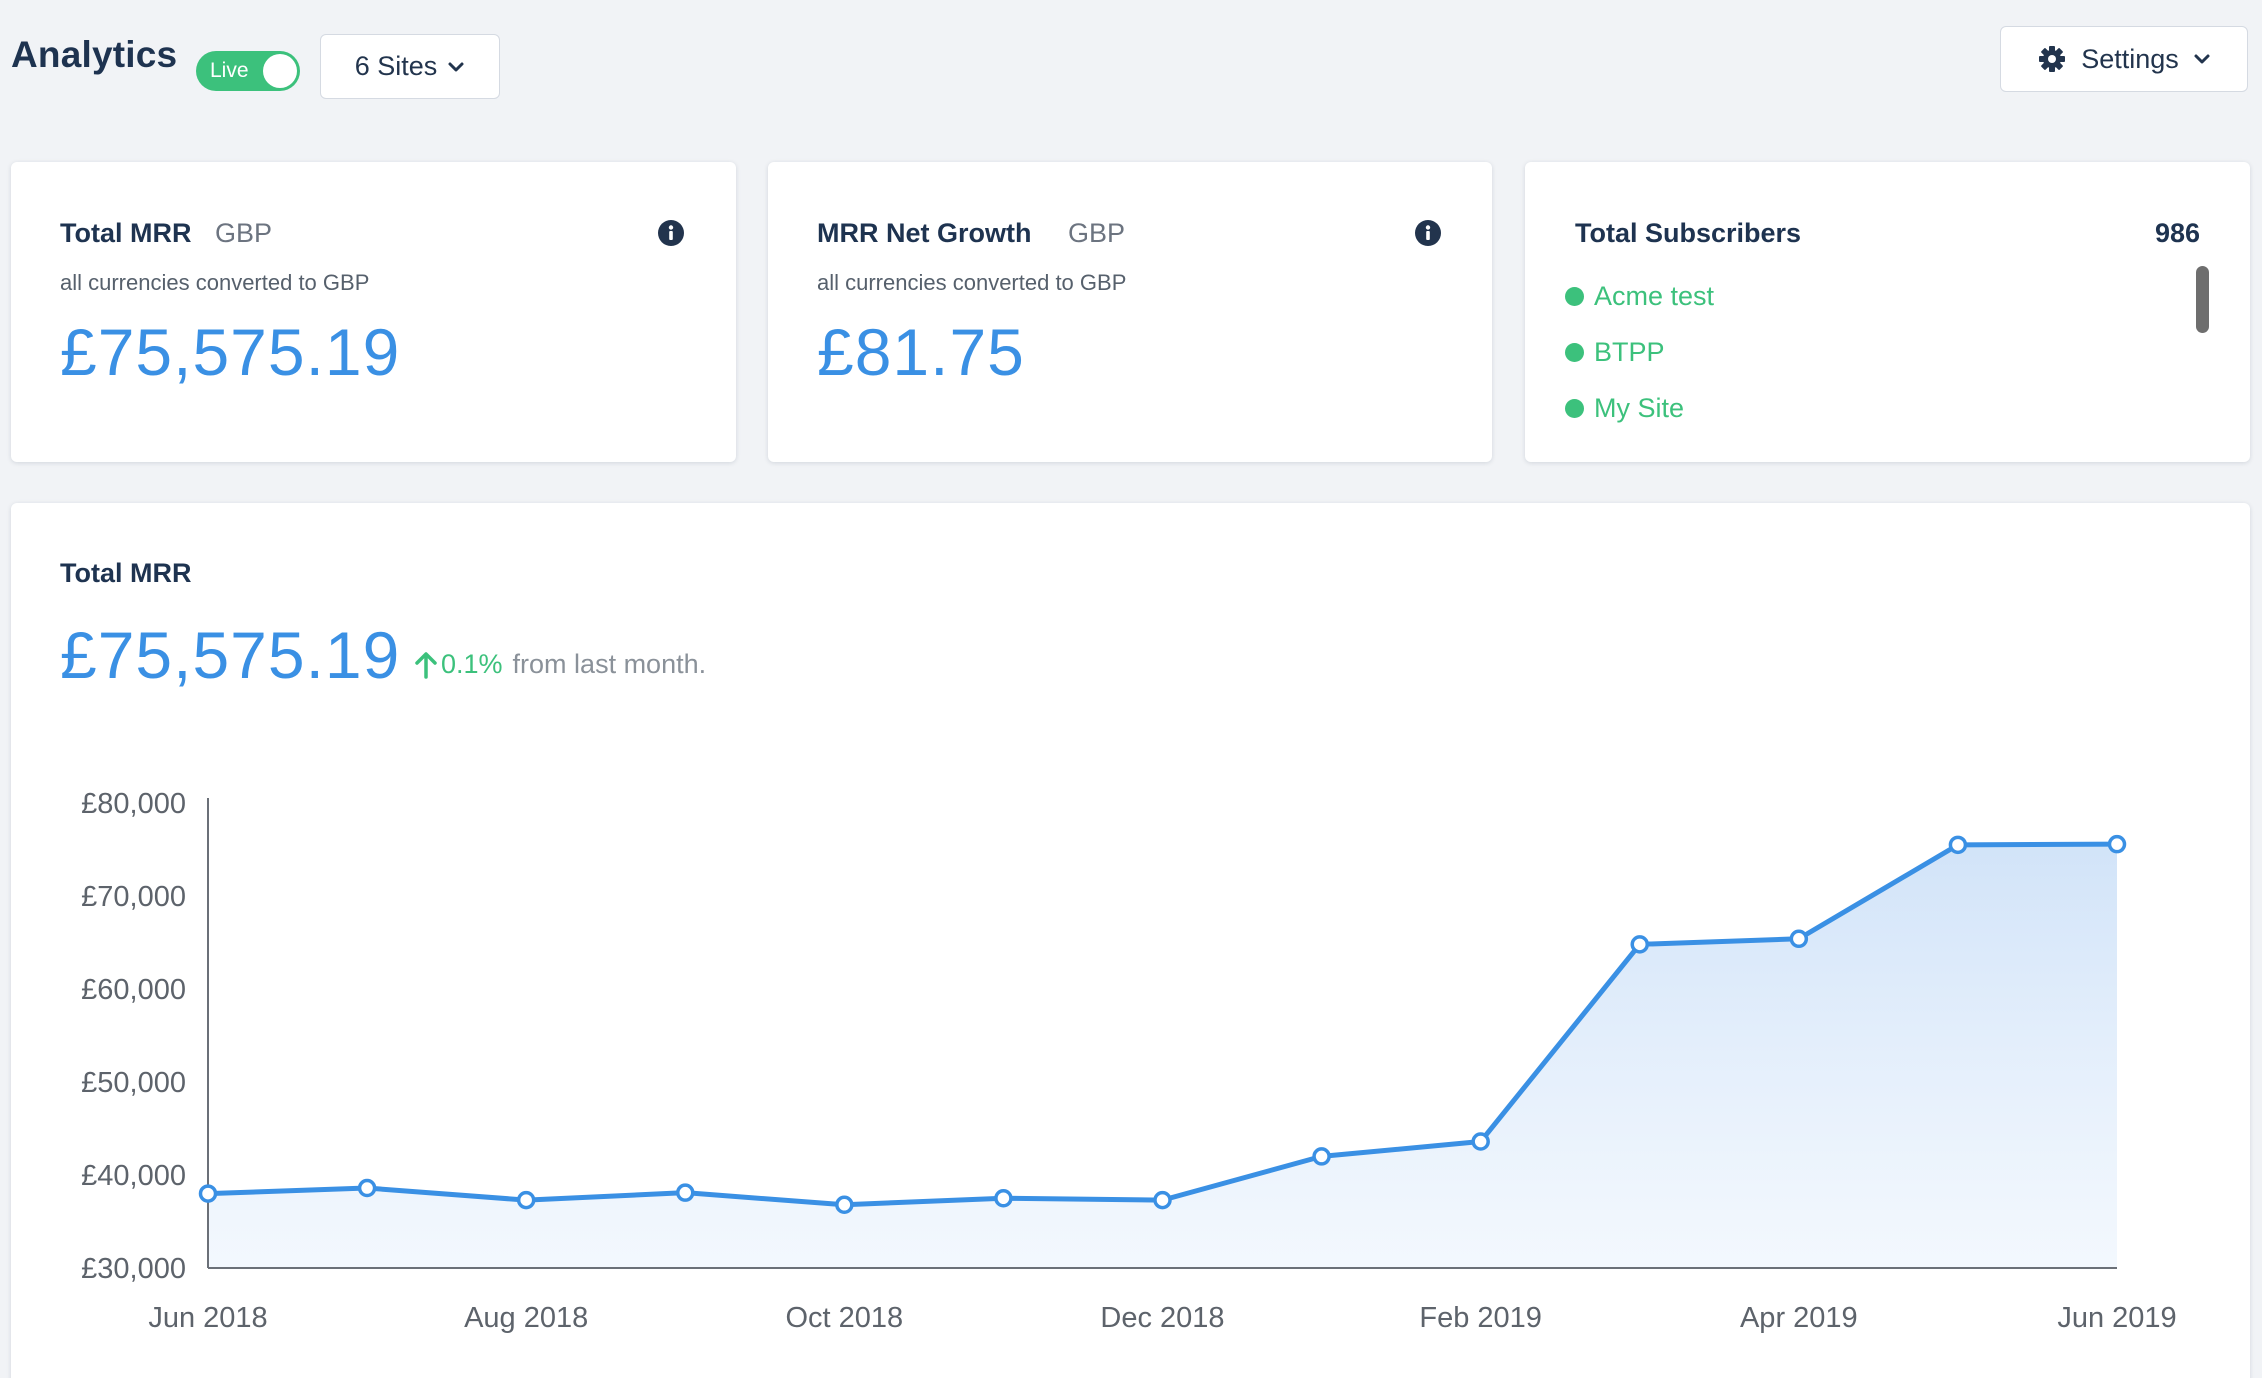 The image size is (2262, 1378). What do you see at coordinates (133, 1083) in the screenshot?
I see `y-tick-label: £50,000` at bounding box center [133, 1083].